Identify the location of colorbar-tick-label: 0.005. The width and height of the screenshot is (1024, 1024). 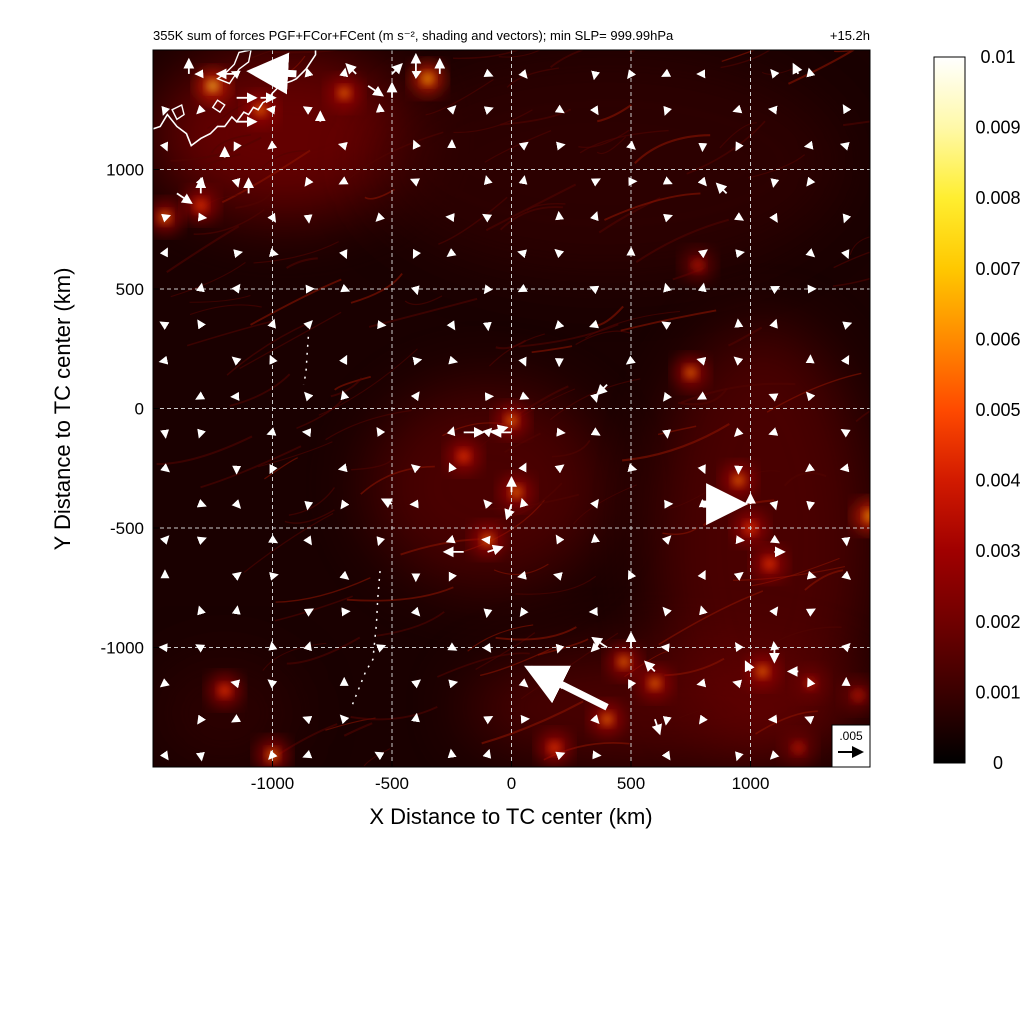
(997, 410).